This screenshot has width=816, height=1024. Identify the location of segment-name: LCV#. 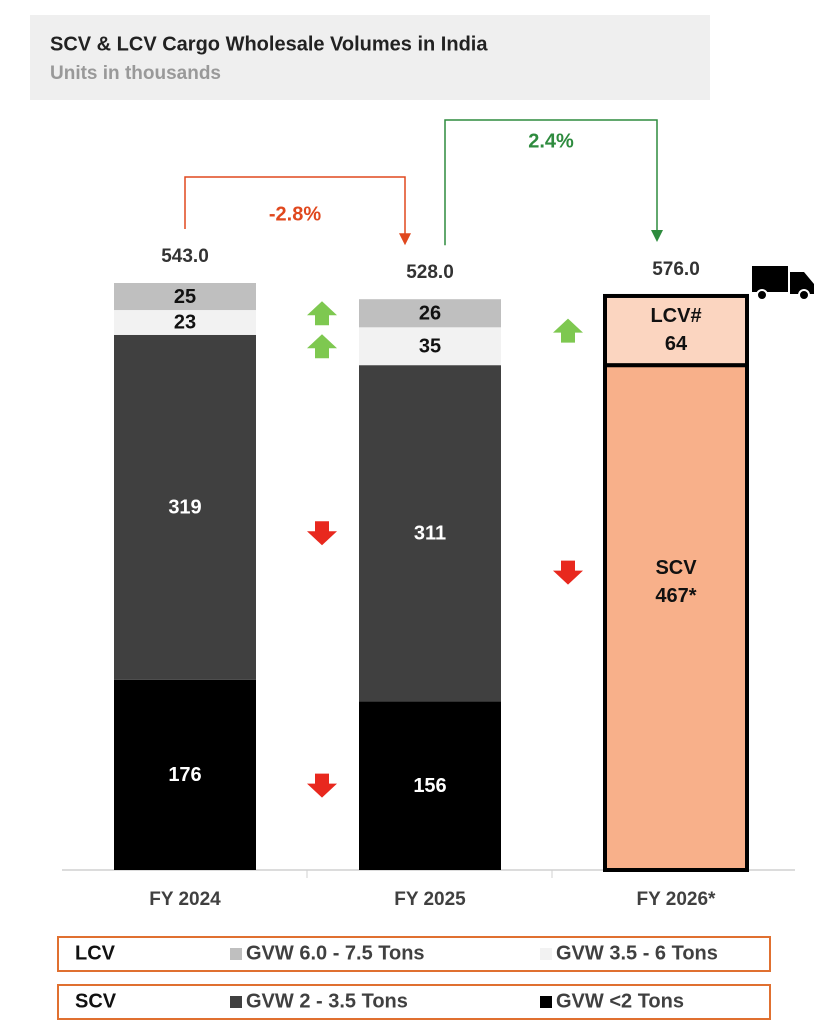
(675, 316).